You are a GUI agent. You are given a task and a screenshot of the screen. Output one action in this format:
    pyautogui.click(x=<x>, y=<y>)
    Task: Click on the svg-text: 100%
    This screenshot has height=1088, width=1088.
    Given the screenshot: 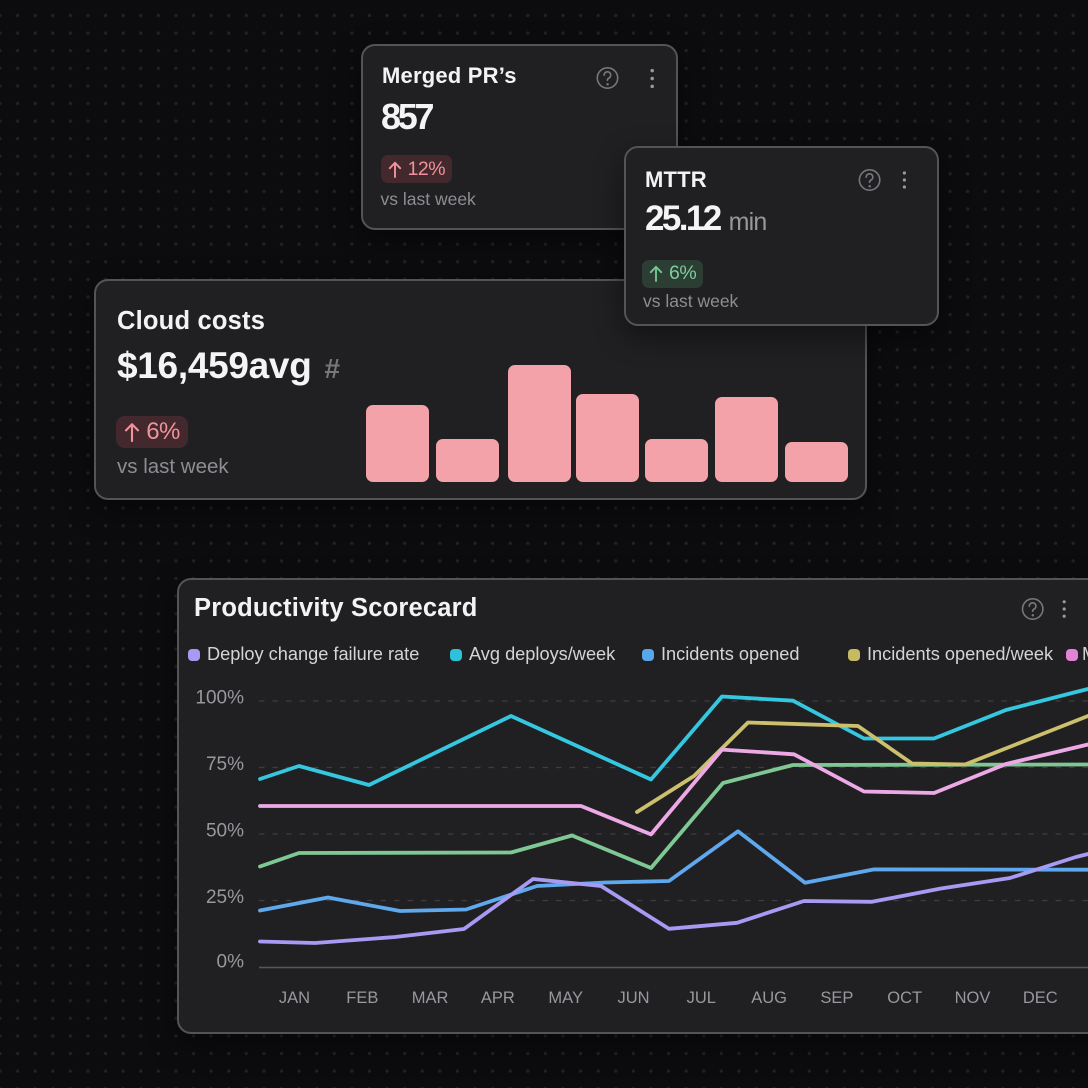 What is the action you would take?
    pyautogui.click(x=219, y=698)
    